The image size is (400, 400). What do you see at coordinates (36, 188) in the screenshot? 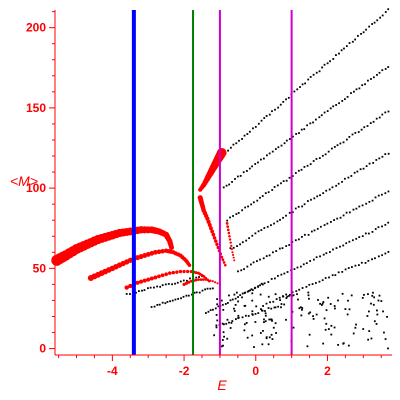
I see `y-tick-label: 100` at bounding box center [36, 188].